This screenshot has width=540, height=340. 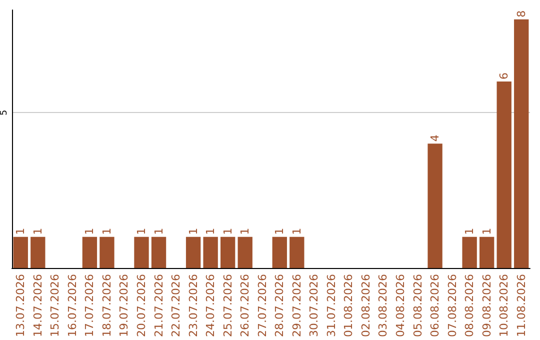 I want to click on x-tick-label: 05.08.2026, so click(x=417, y=306).